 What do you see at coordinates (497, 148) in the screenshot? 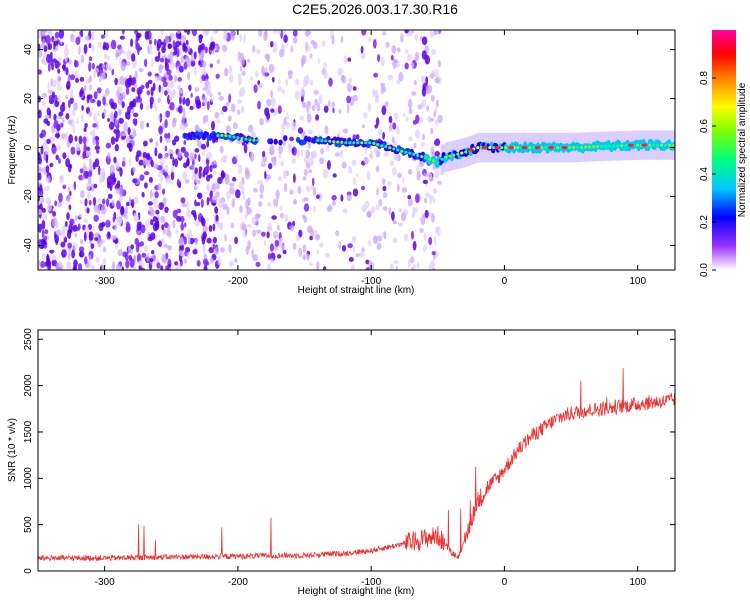
I see `ridge-peak` at bounding box center [497, 148].